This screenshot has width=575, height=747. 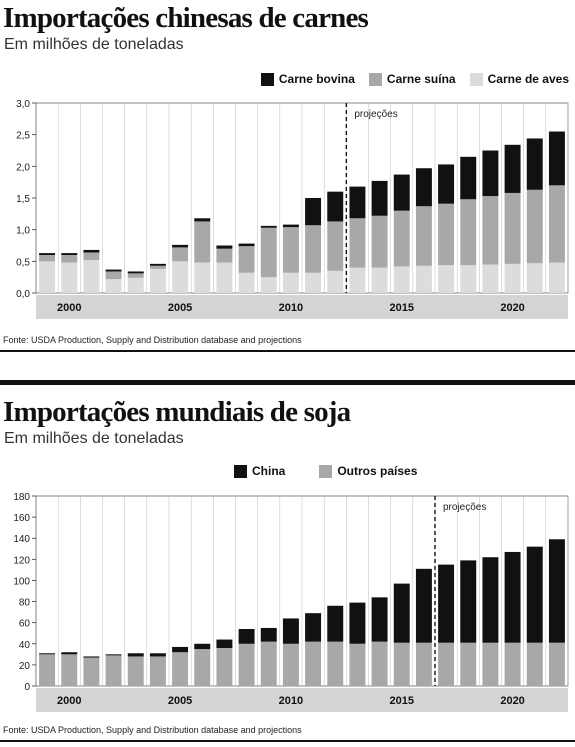 What do you see at coordinates (23, 167) in the screenshot?
I see `y-tick-label: 2,0` at bounding box center [23, 167].